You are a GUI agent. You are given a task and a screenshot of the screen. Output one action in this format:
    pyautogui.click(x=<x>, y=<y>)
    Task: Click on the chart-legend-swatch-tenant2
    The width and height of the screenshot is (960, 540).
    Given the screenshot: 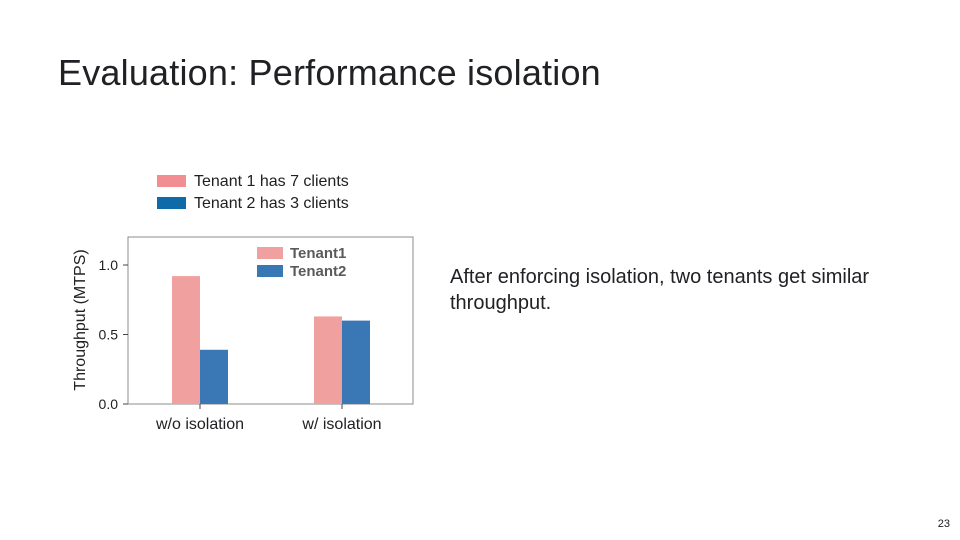 What is the action you would take?
    pyautogui.click(x=270, y=271)
    